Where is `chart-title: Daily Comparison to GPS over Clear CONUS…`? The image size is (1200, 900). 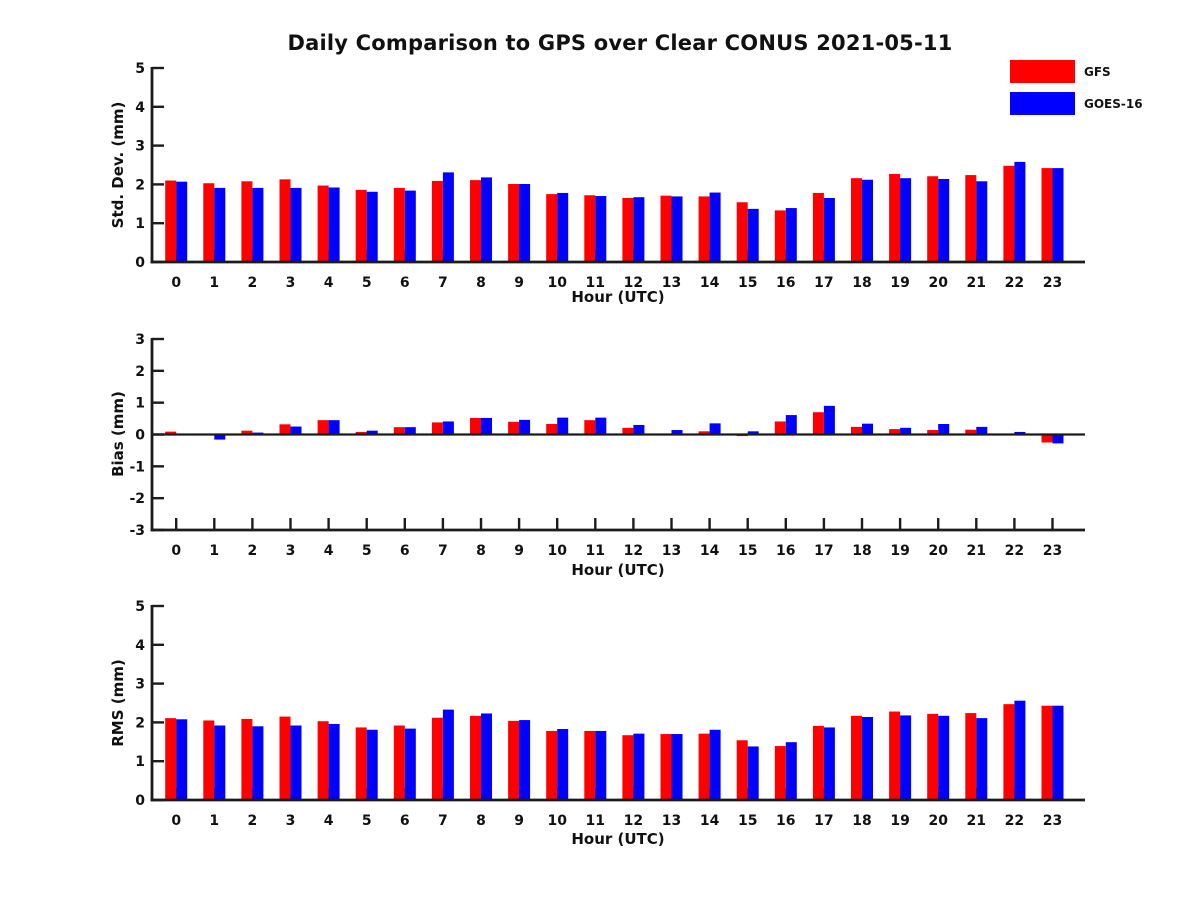
chart-title: Daily Comparison to GPS over Clear CONUS… is located at coordinates (620, 43).